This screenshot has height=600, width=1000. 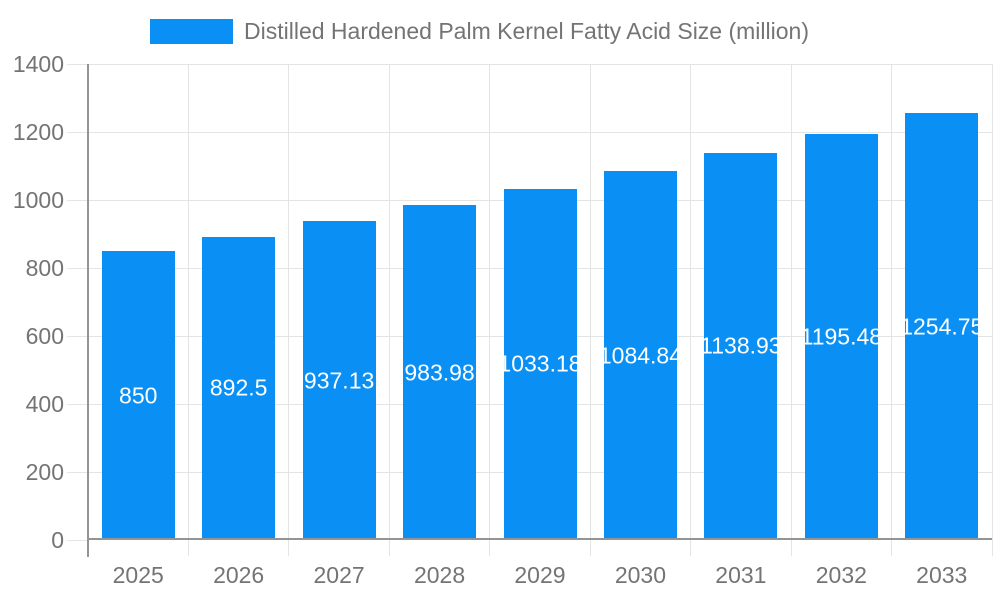 What do you see at coordinates (38, 64) in the screenshot?
I see `y-tick-label-1400: 1400` at bounding box center [38, 64].